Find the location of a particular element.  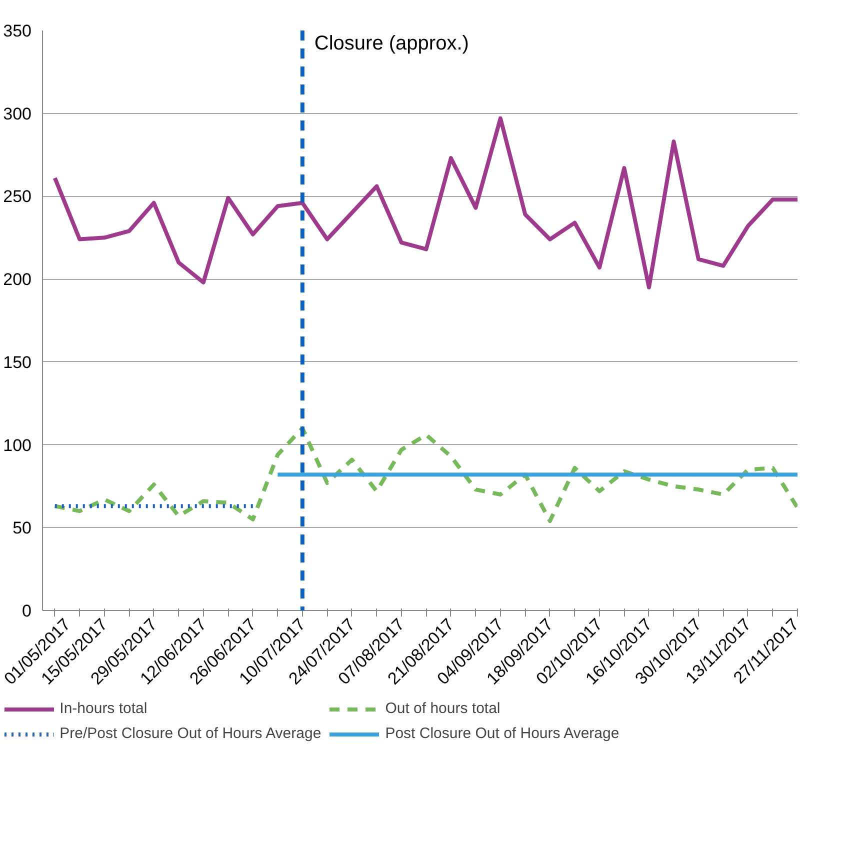

y-tick-label: 250 is located at coordinates (17, 196).